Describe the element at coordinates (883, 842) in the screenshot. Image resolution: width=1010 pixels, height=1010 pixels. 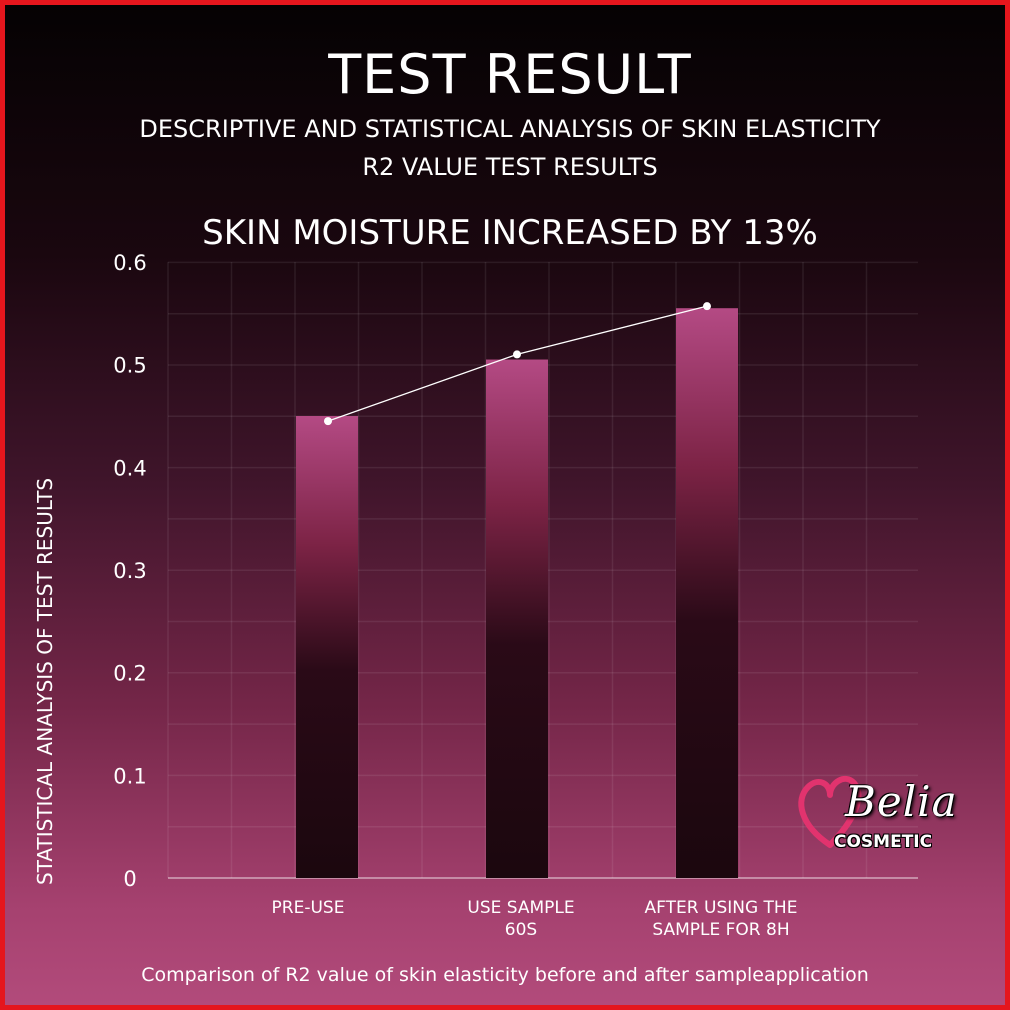
I see `logo-subtitle: COSMETIC` at that location.